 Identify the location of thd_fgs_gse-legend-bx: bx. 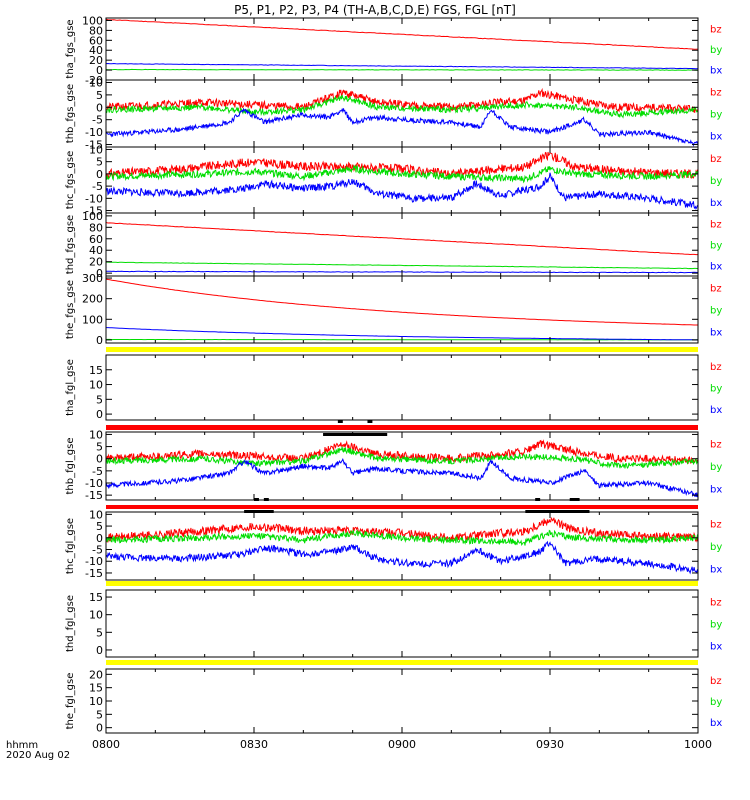
(716, 266).